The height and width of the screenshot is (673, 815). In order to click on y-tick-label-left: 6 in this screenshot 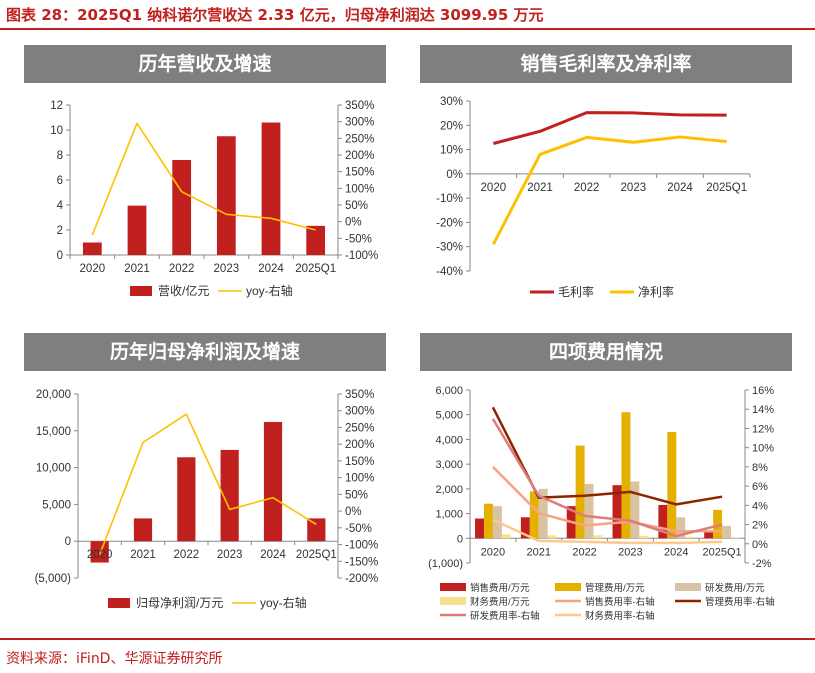, I will do `click(60, 181)`.